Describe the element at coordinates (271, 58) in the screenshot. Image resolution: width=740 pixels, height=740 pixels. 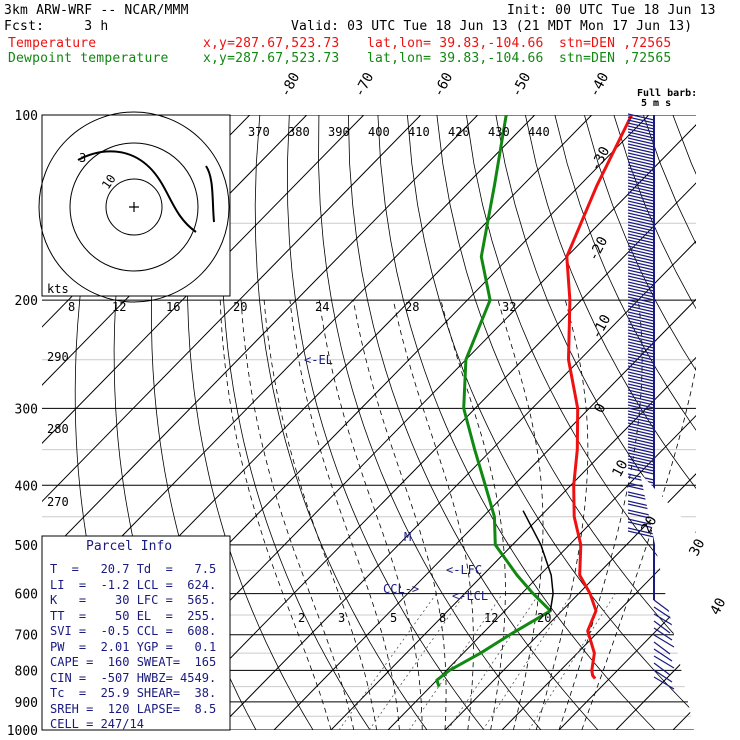
I see `dewpoint-xy: x,y=287.67,523.73` at that location.